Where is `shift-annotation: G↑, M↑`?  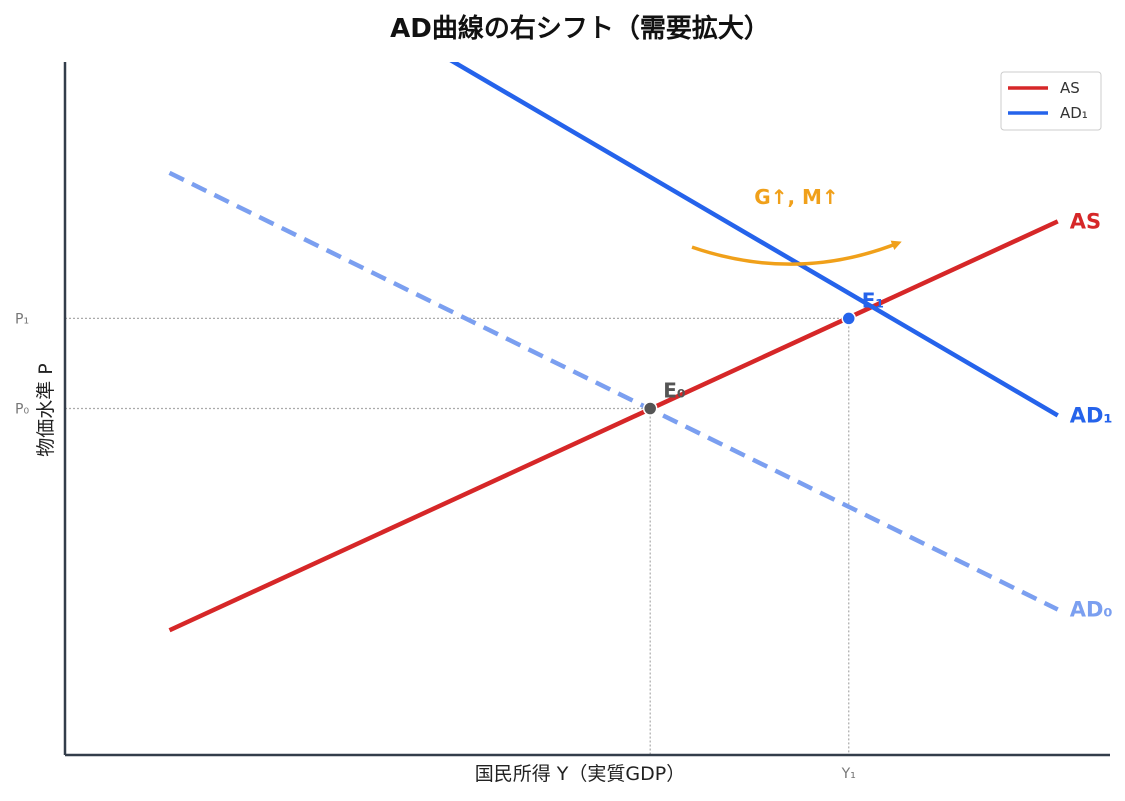 shift-annotation: G↑, M↑ is located at coordinates (796, 225).